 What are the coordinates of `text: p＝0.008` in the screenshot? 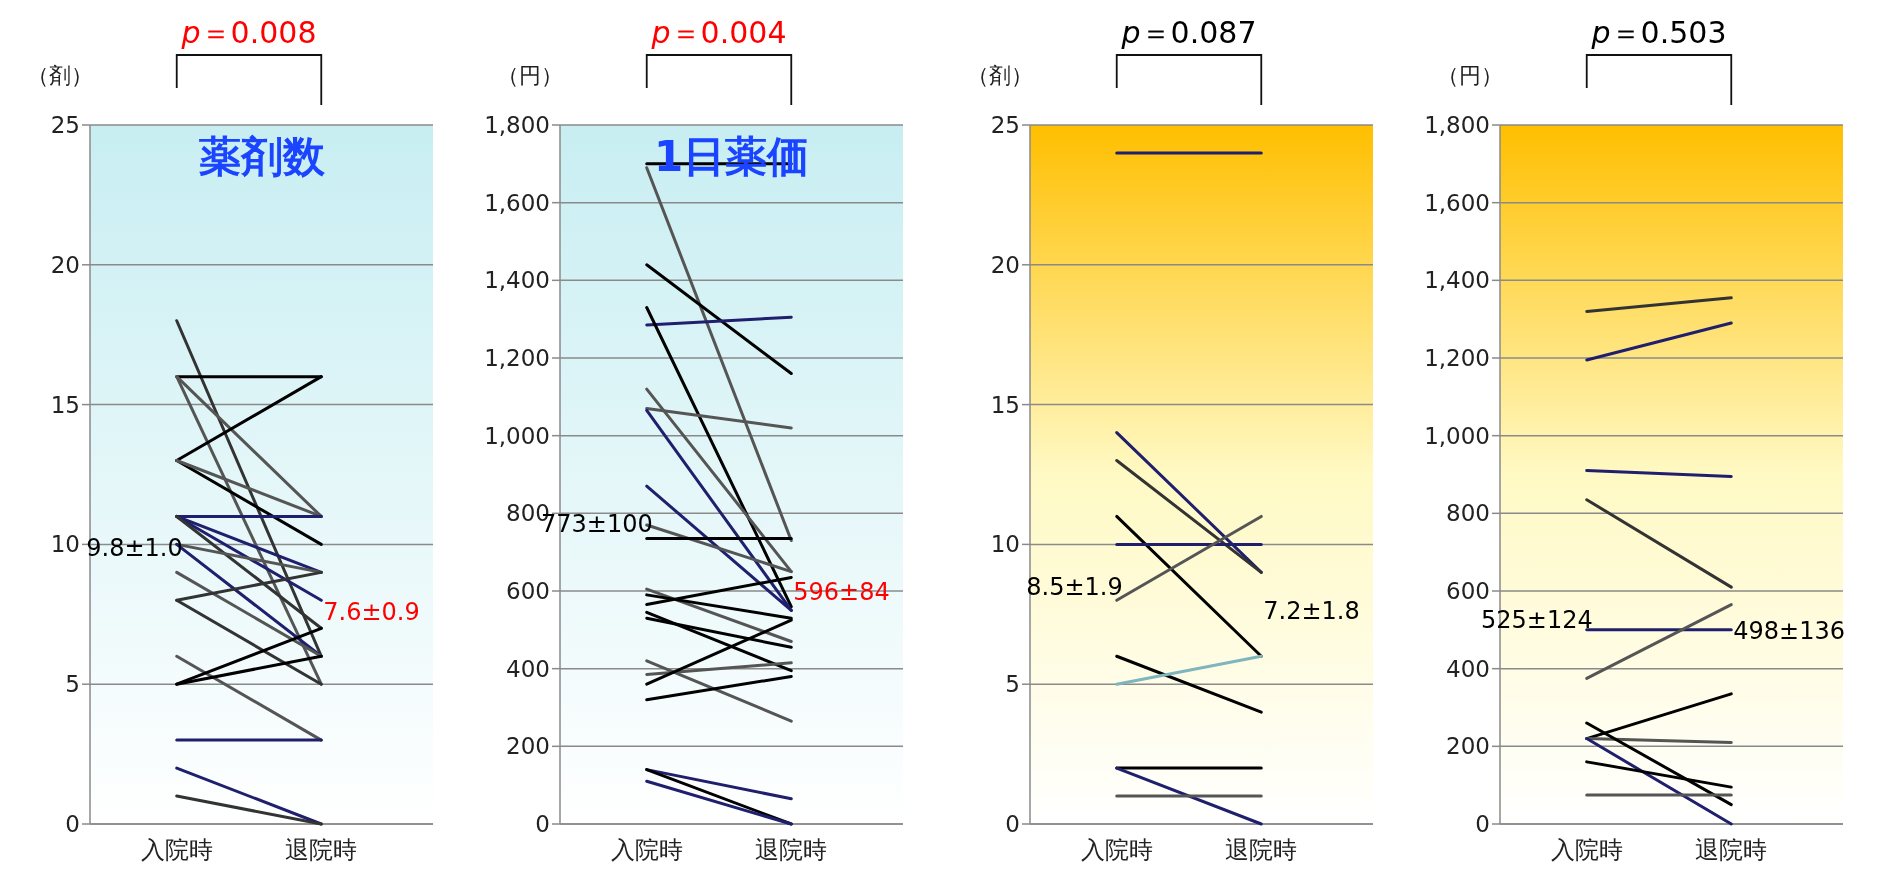 It's located at (248, 32).